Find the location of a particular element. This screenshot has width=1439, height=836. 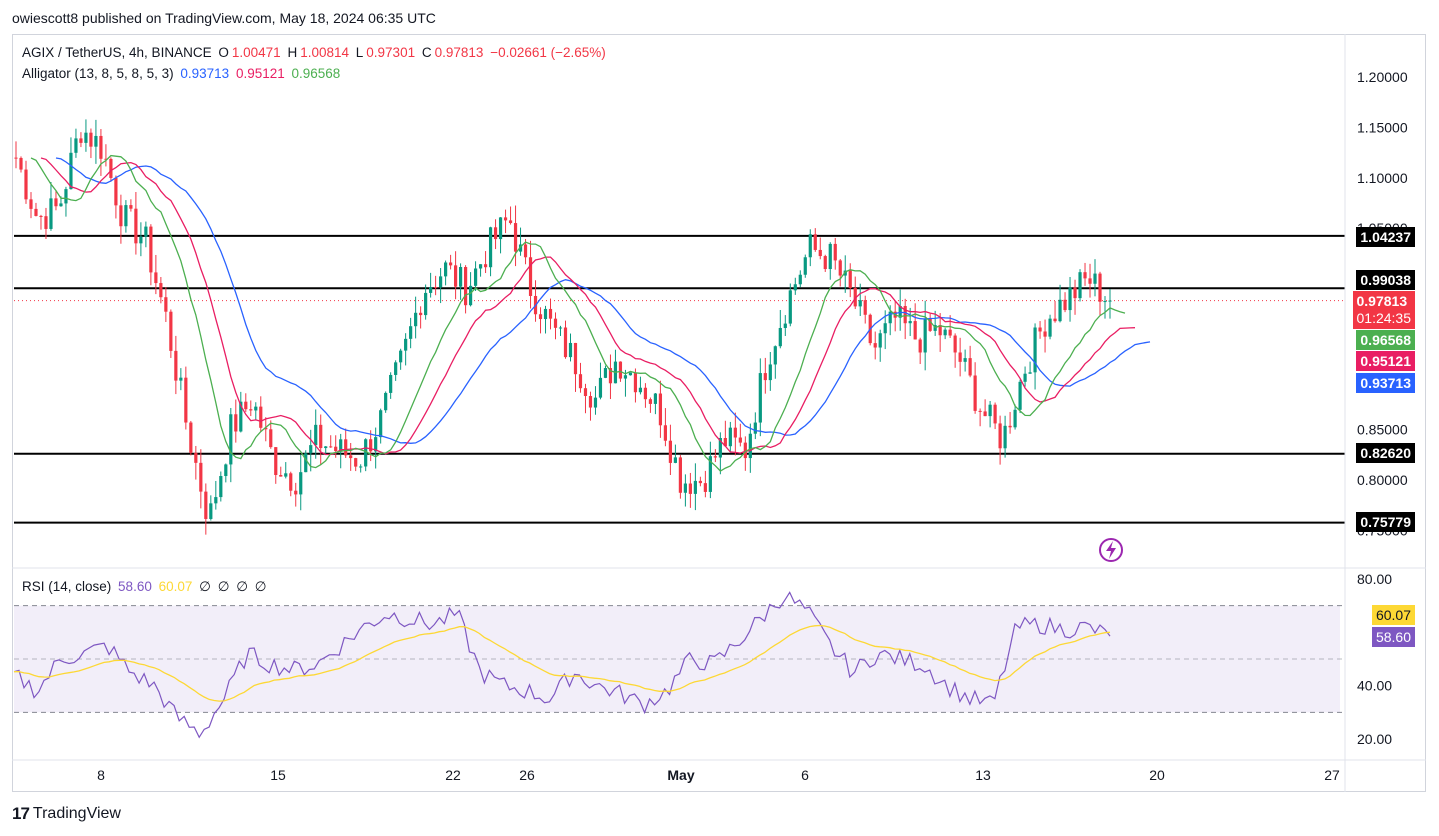

rsi-ma-line is located at coordinates (562, 663).